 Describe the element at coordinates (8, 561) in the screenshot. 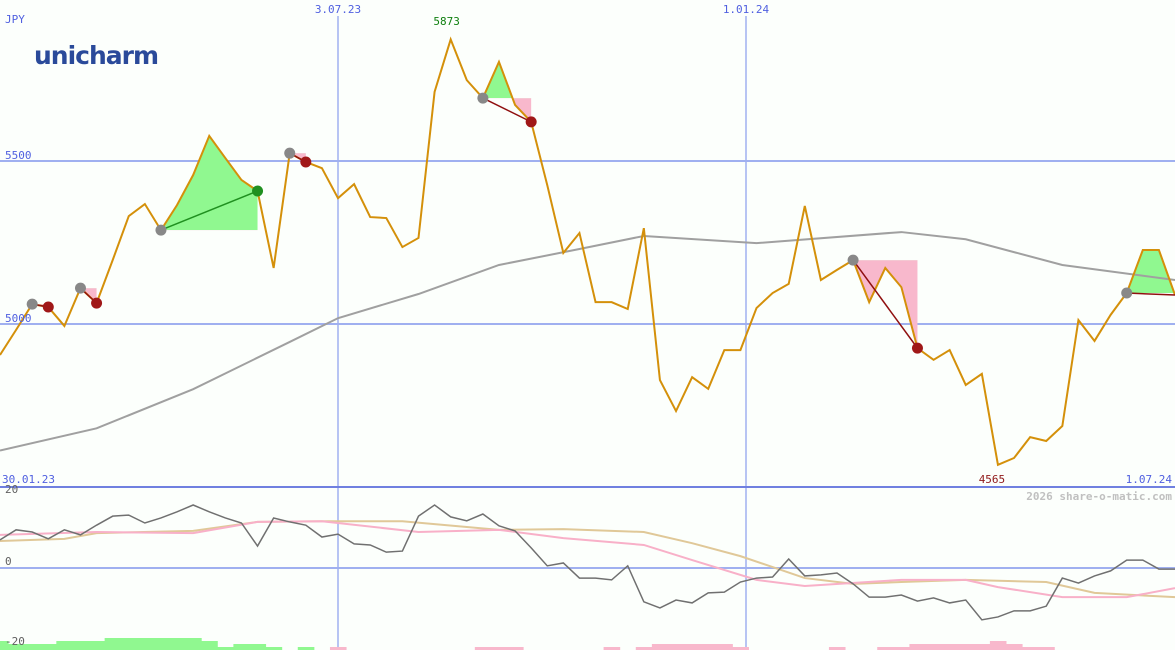

I see `indicator-tick-label: 0` at that location.